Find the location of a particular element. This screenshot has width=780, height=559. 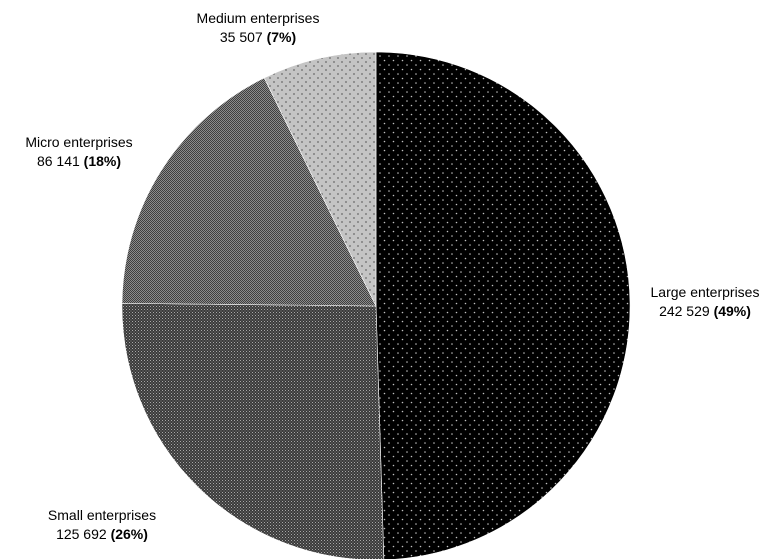

slice-label-name: Large enterprises is located at coordinates (705, 292).